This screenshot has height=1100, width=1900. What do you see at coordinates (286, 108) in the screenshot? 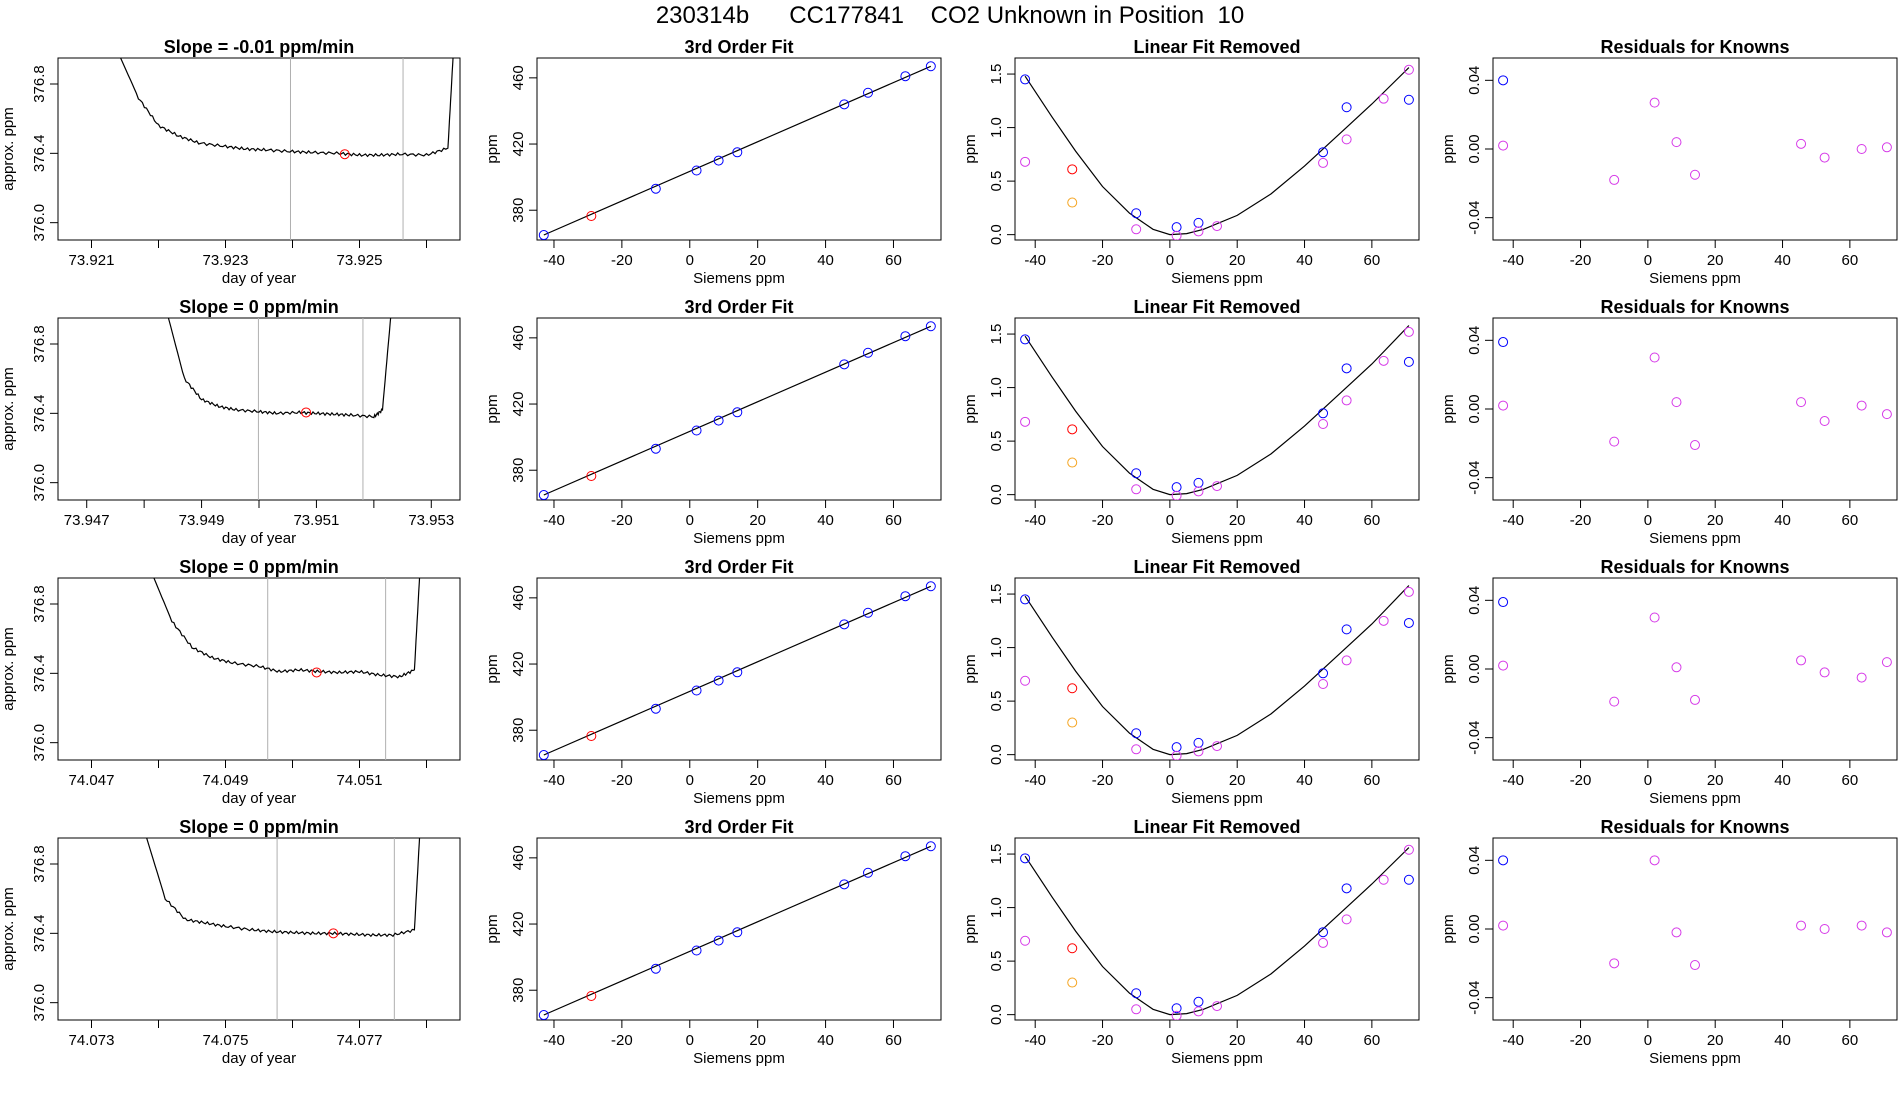
I see `concentration-trace` at bounding box center [286, 108].